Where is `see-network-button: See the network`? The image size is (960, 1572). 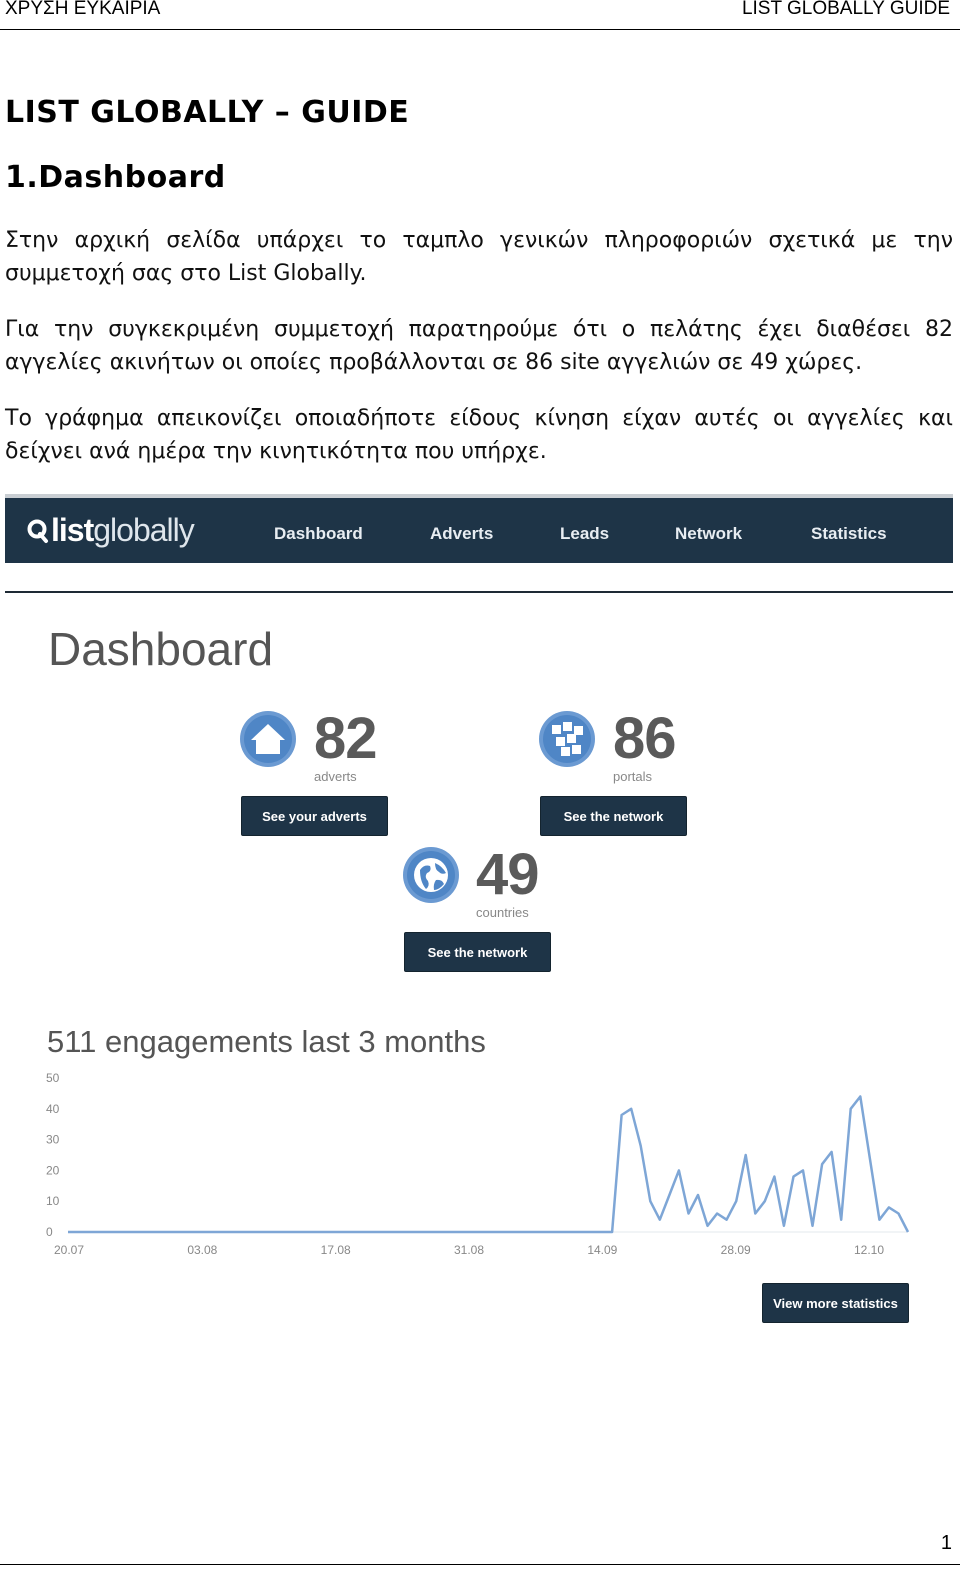 see-network-button: See the network is located at coordinates (613, 816).